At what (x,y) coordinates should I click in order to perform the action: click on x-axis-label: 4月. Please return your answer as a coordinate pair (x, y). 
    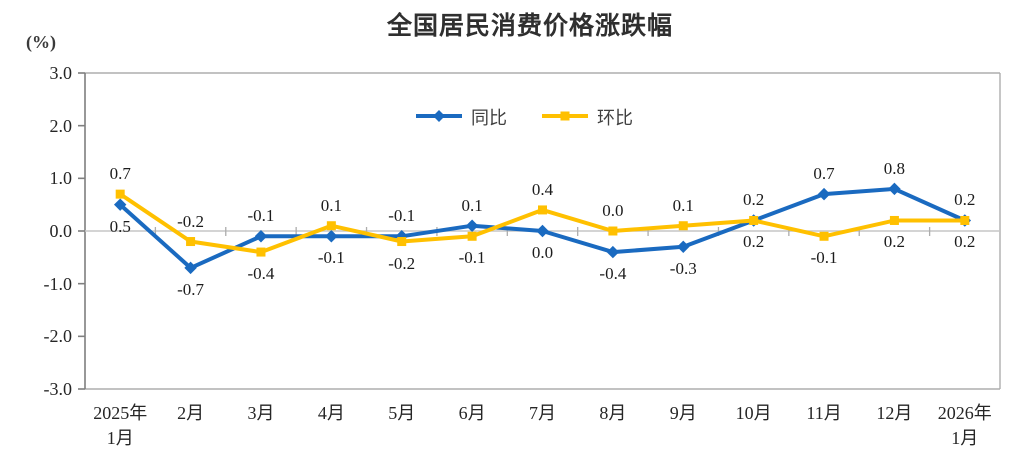
    Looking at the image, I should click on (331, 413).